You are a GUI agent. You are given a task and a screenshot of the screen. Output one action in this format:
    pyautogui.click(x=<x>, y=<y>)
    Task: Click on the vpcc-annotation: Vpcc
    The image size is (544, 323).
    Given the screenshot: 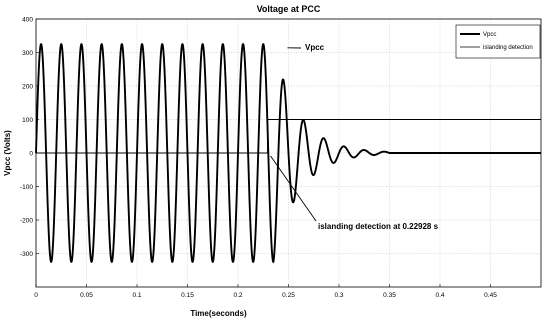 What is the action you would take?
    pyautogui.click(x=315, y=47)
    